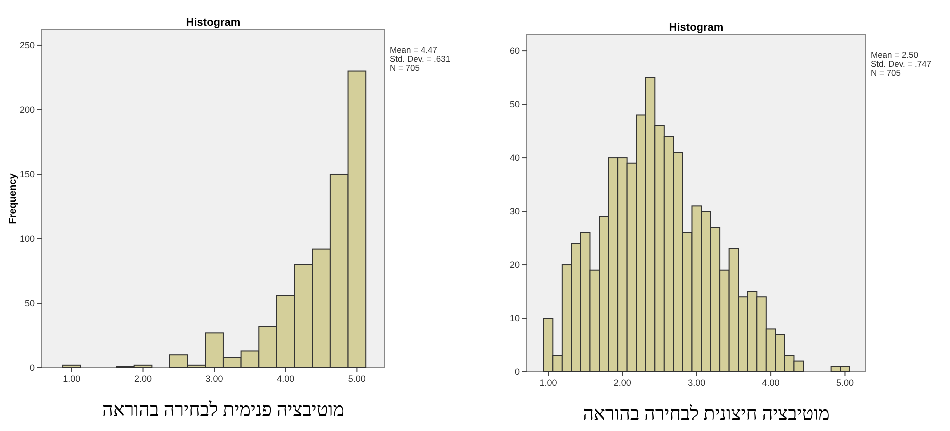 The image size is (950, 431). What do you see at coordinates (414, 50) in the screenshot?
I see `text: Mean = 4.47` at bounding box center [414, 50].